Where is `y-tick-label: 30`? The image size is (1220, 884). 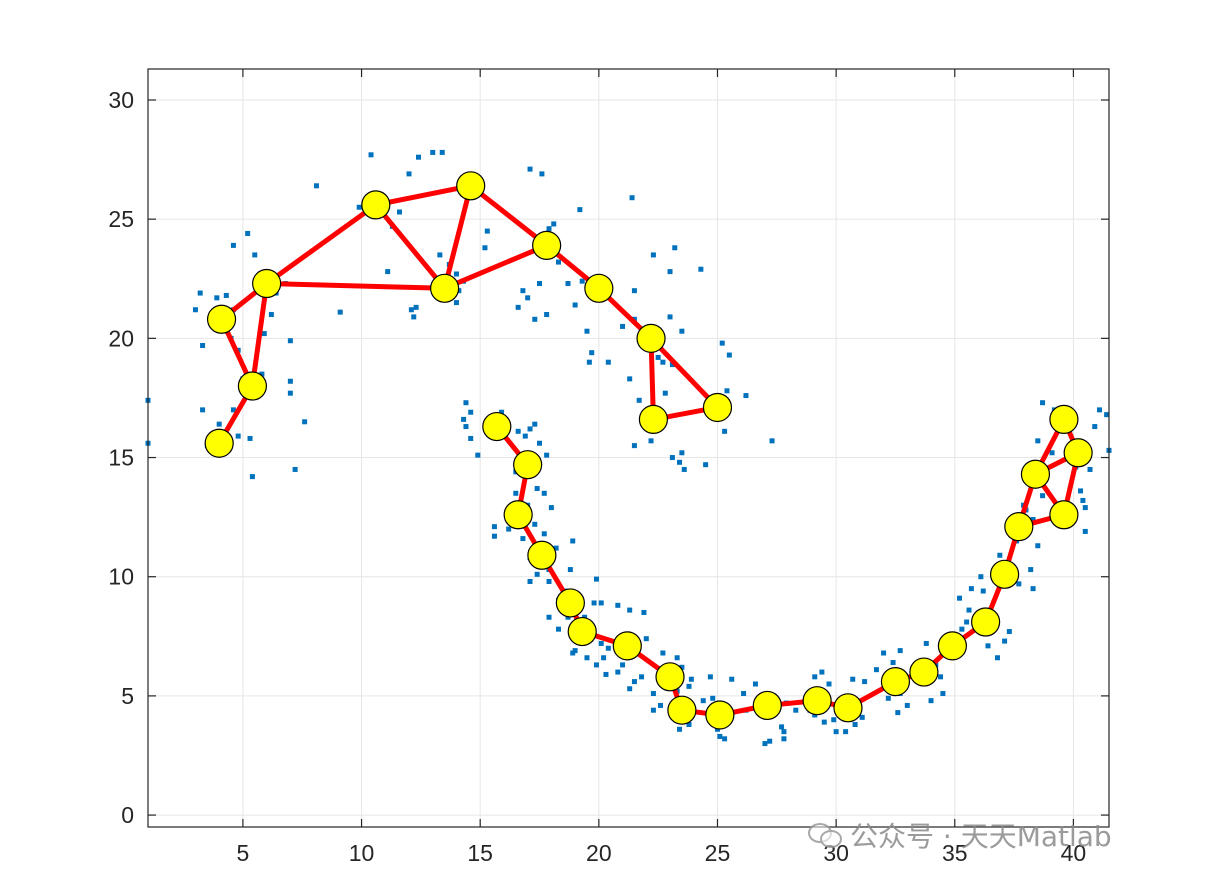
y-tick-label: 30 is located at coordinates (121, 100).